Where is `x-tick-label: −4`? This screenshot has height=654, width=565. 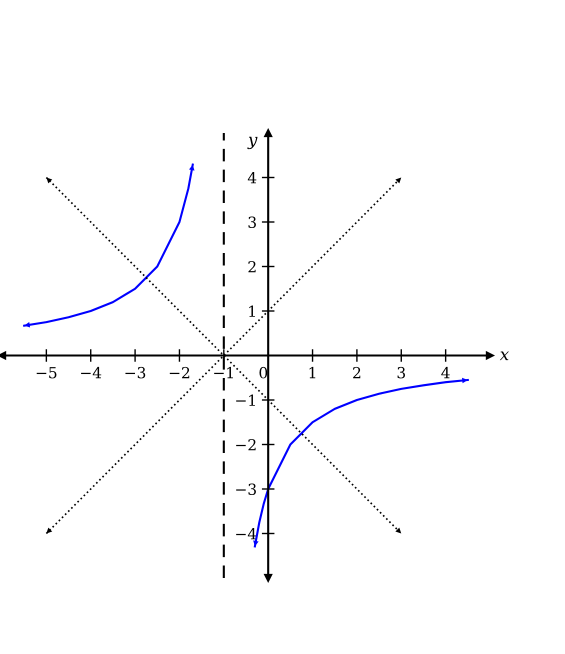
x-tick-label: −4 is located at coordinates (91, 372).